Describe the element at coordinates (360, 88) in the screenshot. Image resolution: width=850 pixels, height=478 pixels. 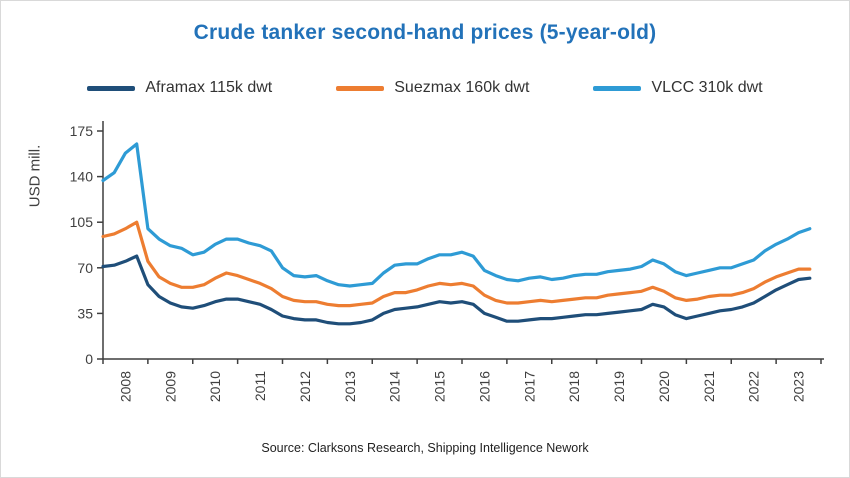
I see `suezmax-line-swatch-icon` at that location.